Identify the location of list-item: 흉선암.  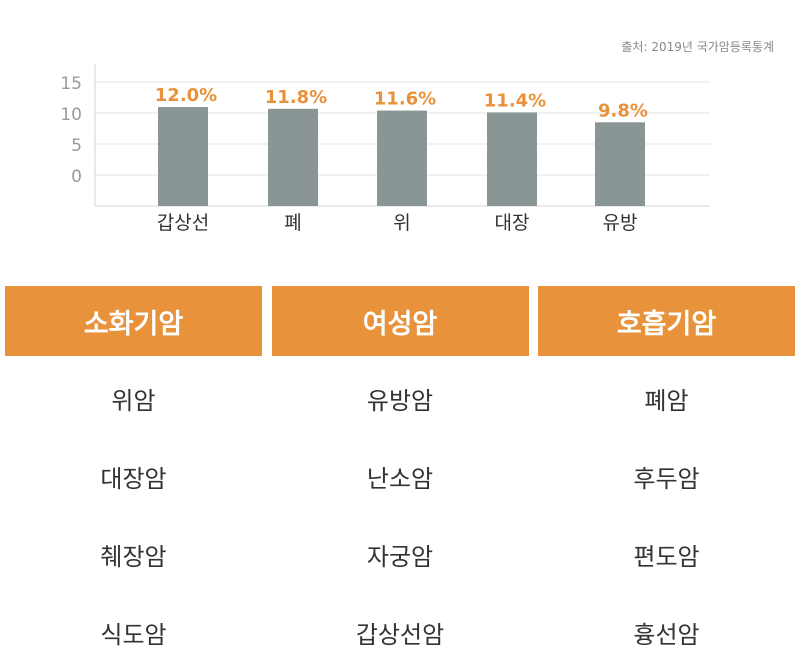
(666, 634).